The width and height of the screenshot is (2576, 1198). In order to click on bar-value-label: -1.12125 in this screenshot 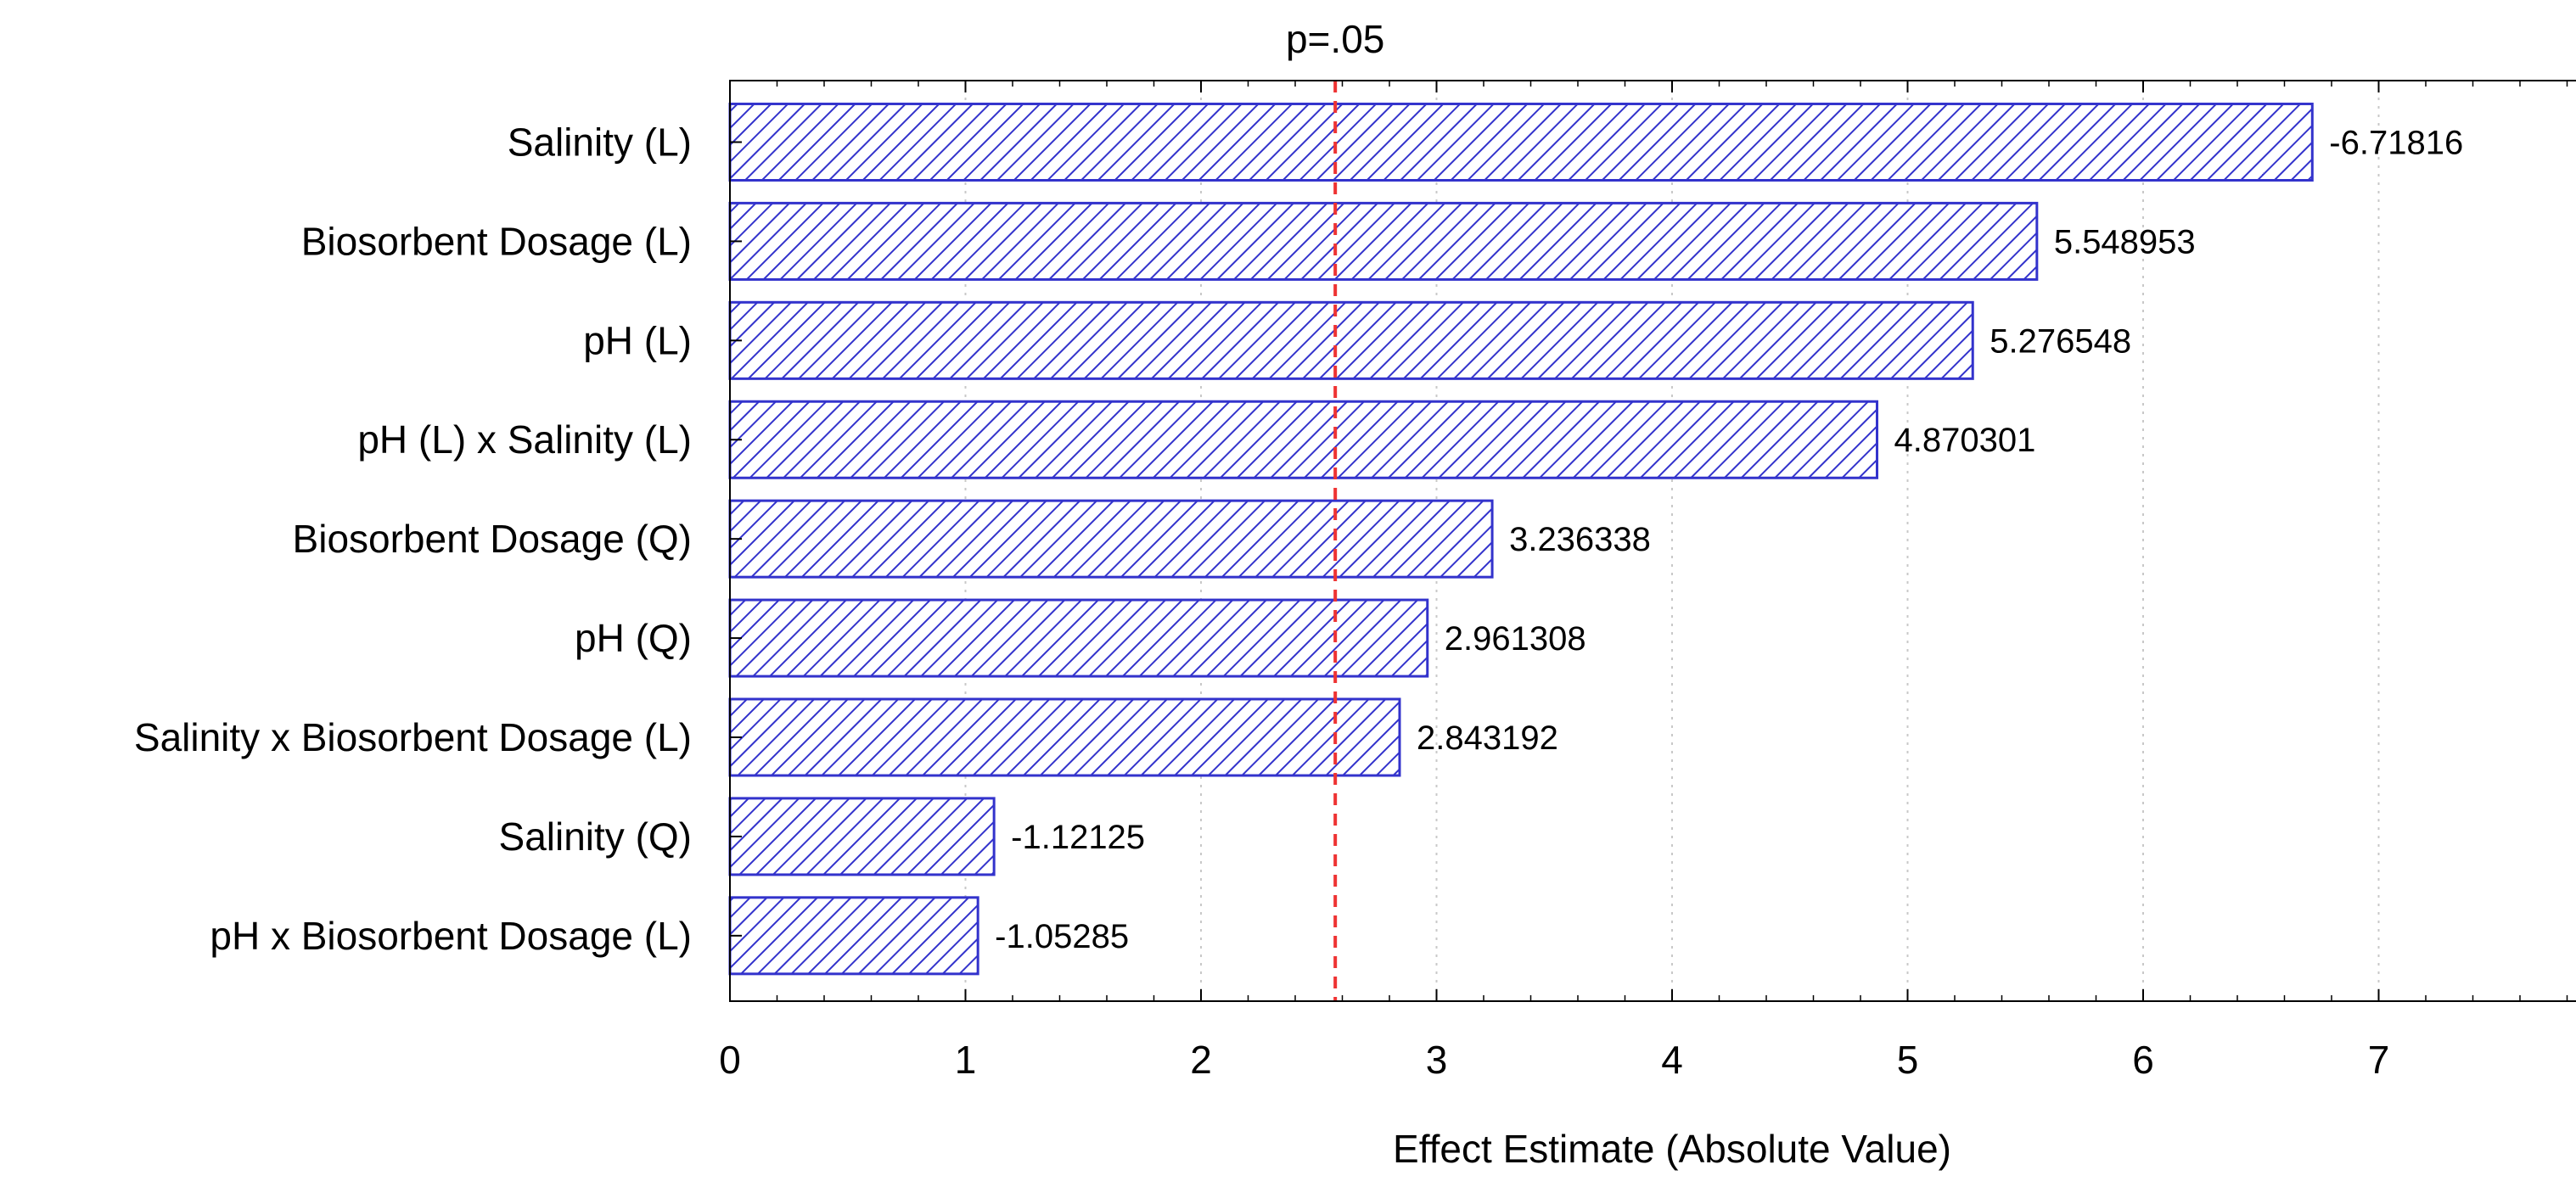, I will do `click(1078, 837)`.